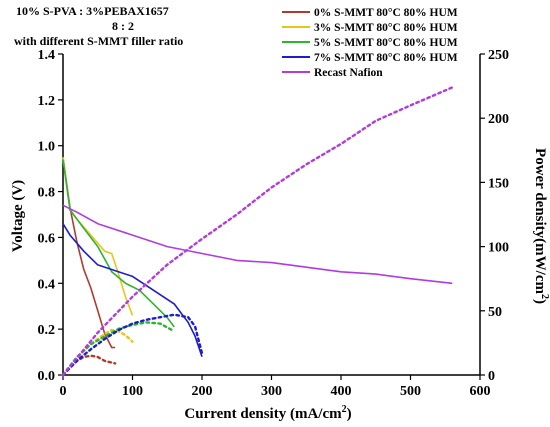 The height and width of the screenshot is (427, 550). I want to click on legend-label: 3% S-MMT 80°C 80% HUM, so click(386, 28).